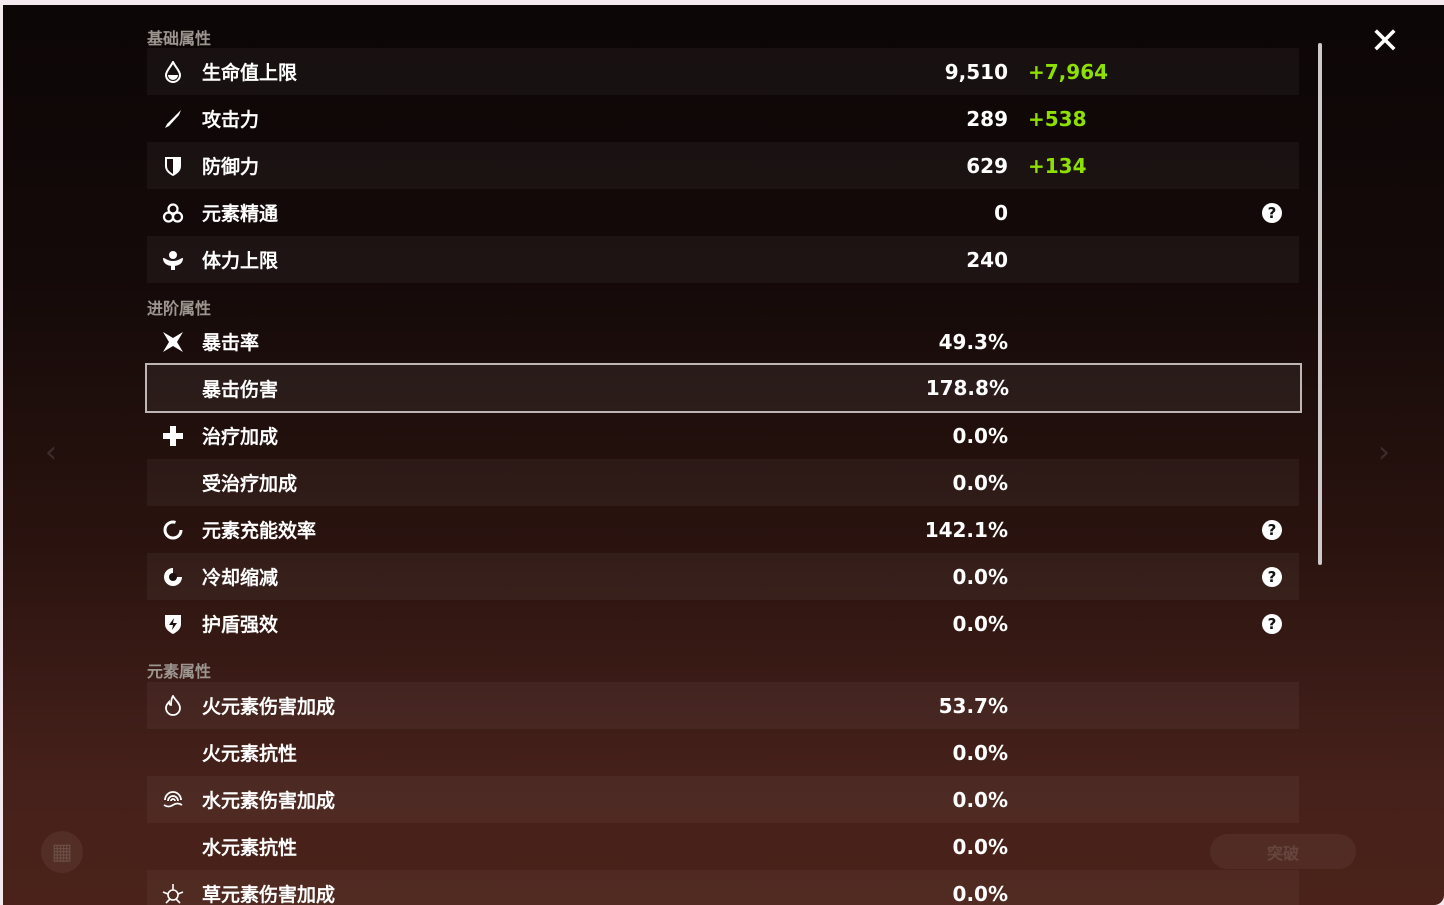 The height and width of the screenshot is (905, 1444). I want to click on stat-row: 元素充能效率 142.1%?, so click(723, 529).